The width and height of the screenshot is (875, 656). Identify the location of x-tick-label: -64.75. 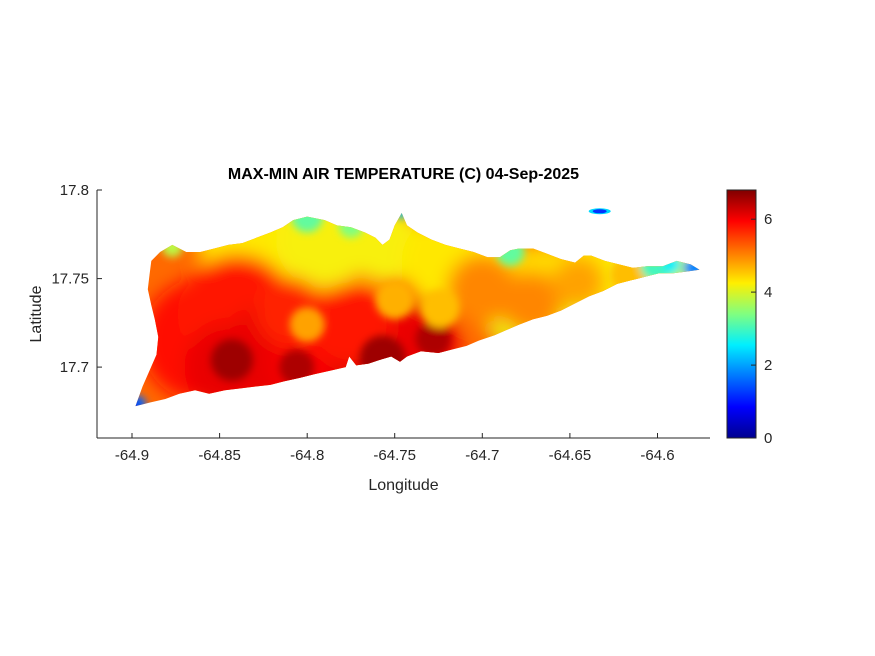
(394, 455).